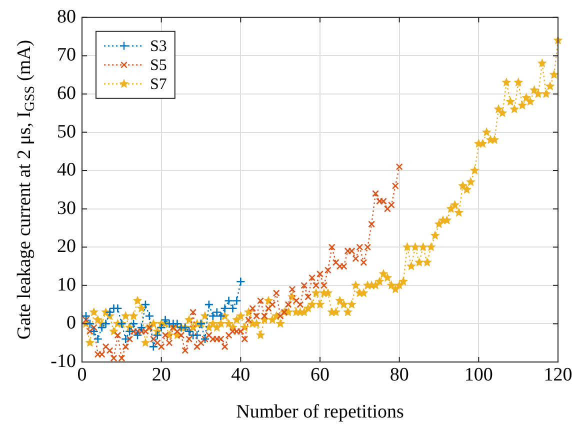 Image resolution: width=576 pixels, height=428 pixels. What do you see at coordinates (158, 85) in the screenshot?
I see `legend-label: S7` at bounding box center [158, 85].